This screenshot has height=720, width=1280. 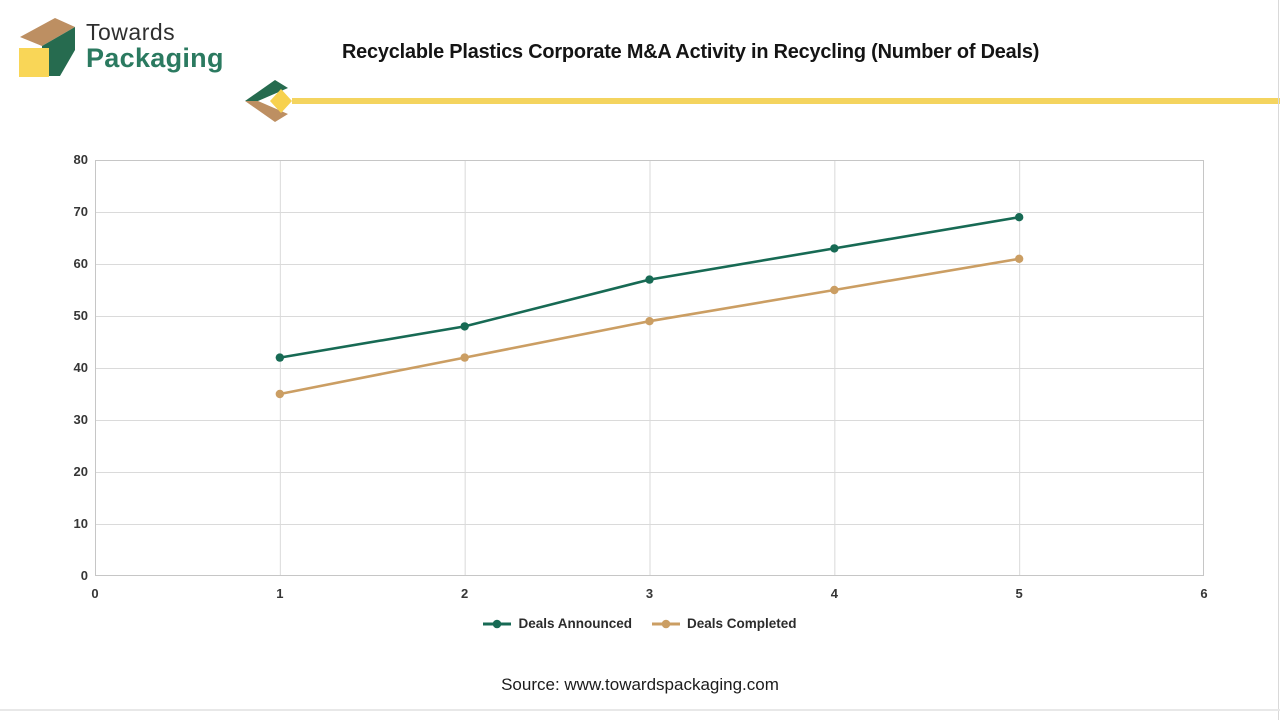 I want to click on chart-legend: Deals Announced Deals Completed, so click(x=640, y=623).